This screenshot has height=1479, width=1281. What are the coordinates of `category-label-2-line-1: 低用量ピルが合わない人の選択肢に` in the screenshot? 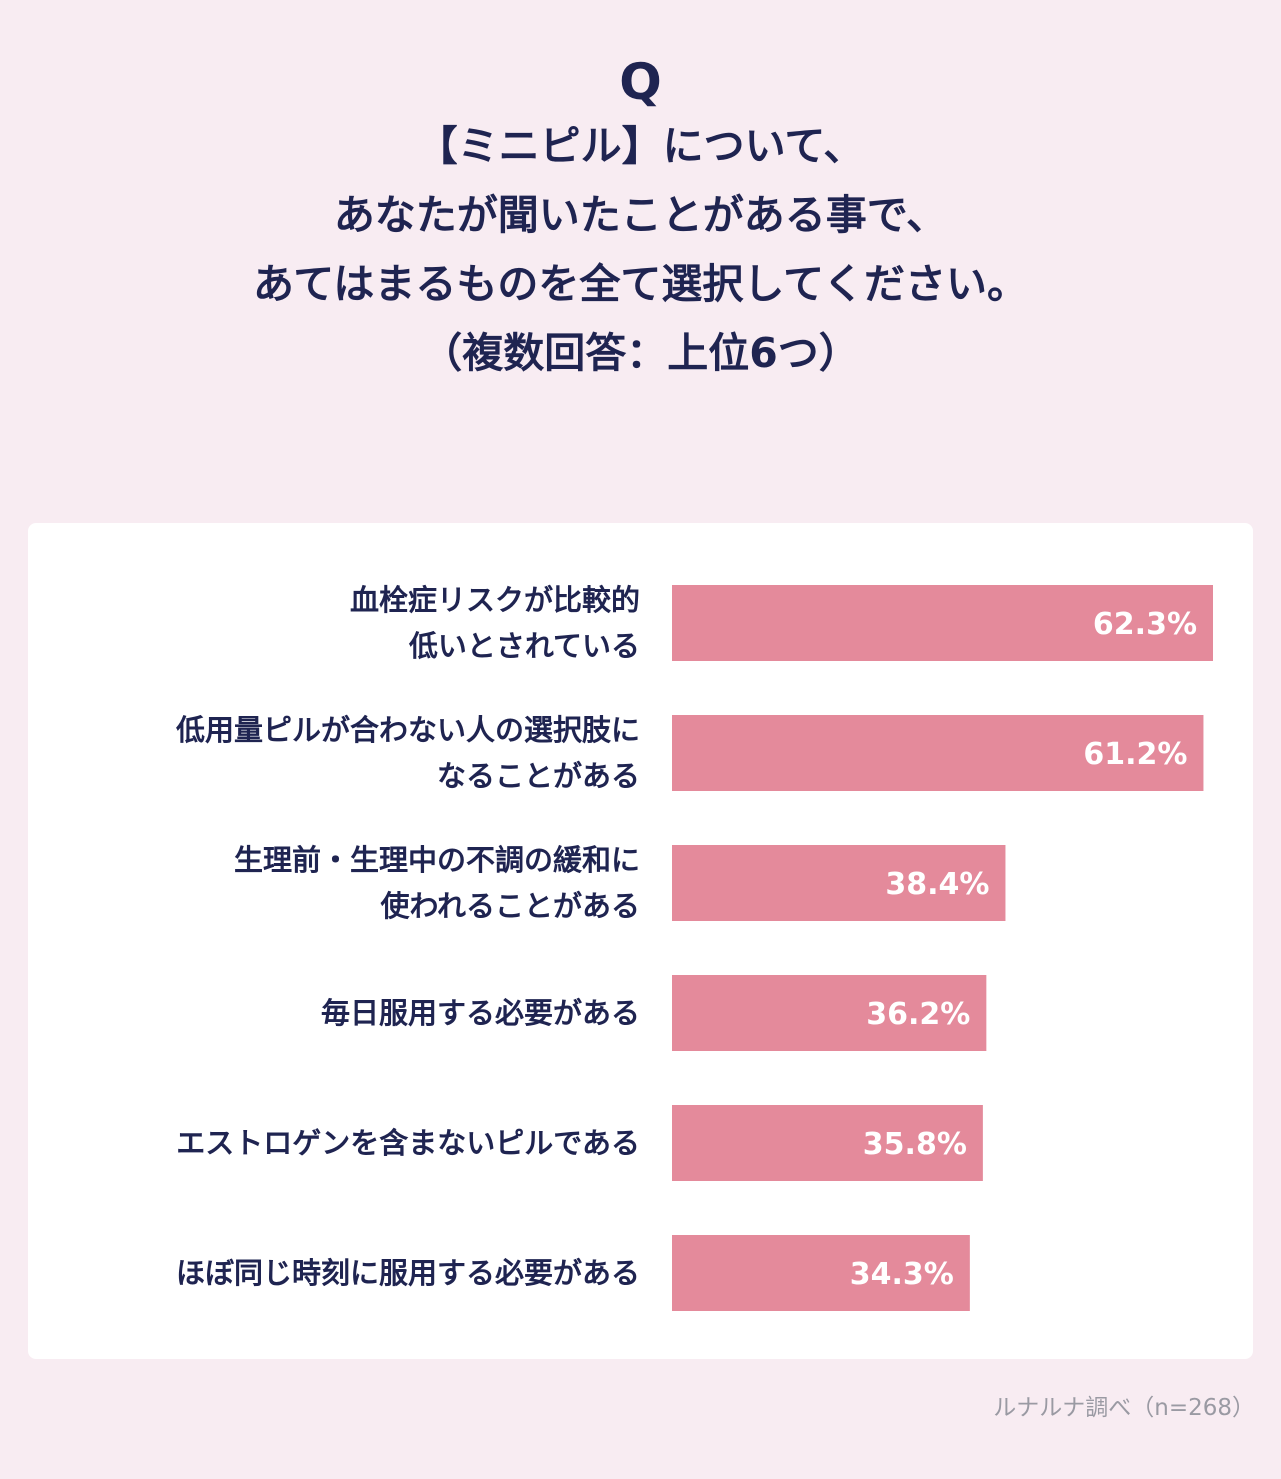 It's located at (407, 730).